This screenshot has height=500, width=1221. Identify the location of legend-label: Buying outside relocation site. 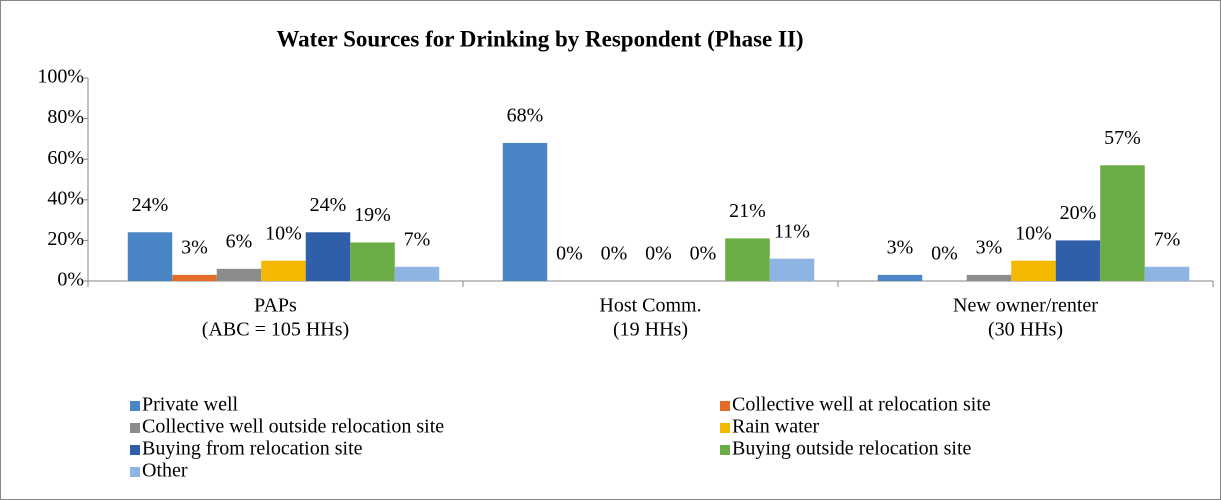
(852, 449).